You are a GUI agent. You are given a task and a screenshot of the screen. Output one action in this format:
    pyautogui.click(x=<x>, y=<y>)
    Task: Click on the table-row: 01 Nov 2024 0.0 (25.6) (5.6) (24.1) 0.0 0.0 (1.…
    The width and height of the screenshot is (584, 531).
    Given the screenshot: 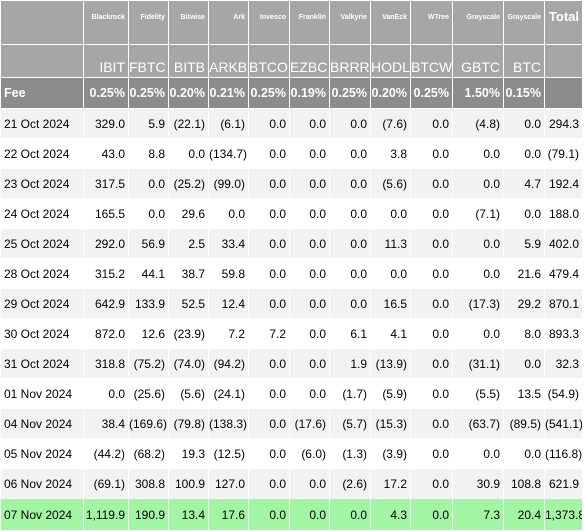 What is the action you would take?
    pyautogui.click(x=291, y=393)
    